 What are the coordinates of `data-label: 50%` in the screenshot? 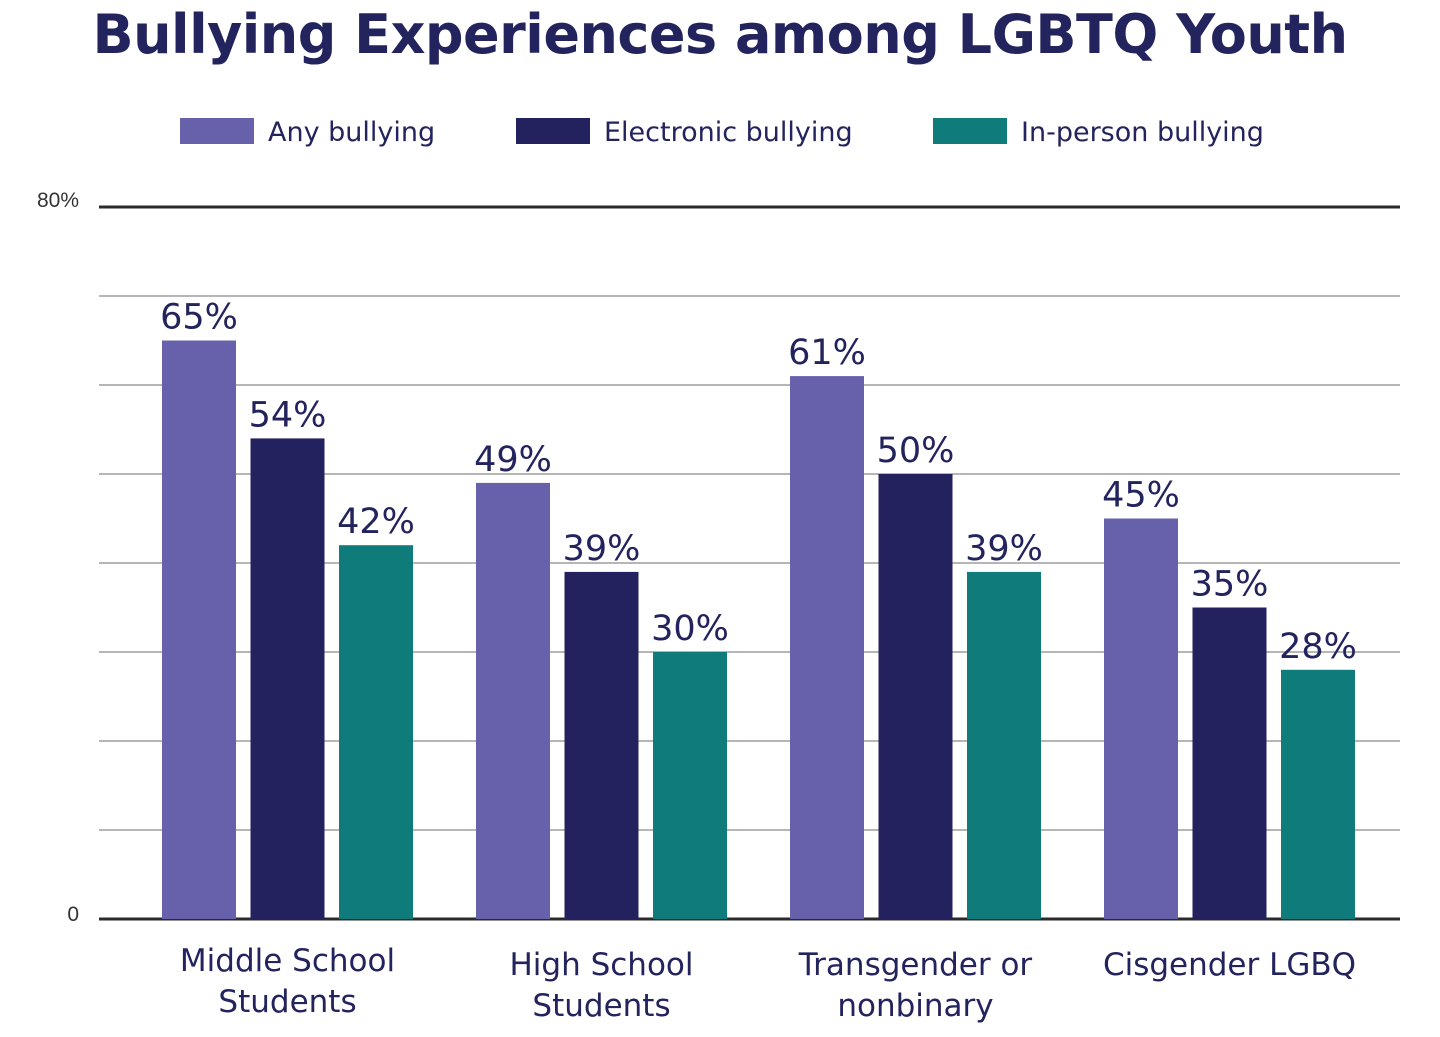 It's located at (916, 451).